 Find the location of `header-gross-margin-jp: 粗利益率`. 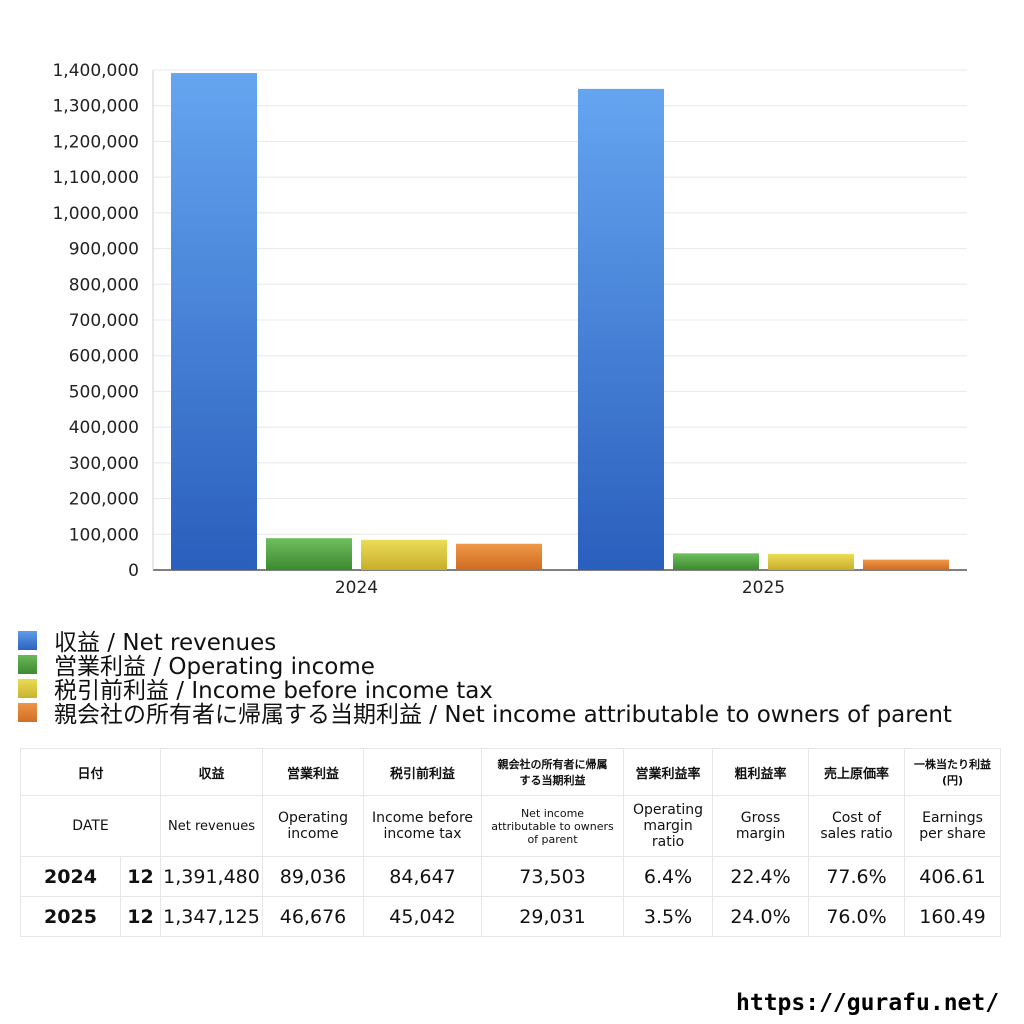

header-gross-margin-jp: 粗利益率 is located at coordinates (761, 772).